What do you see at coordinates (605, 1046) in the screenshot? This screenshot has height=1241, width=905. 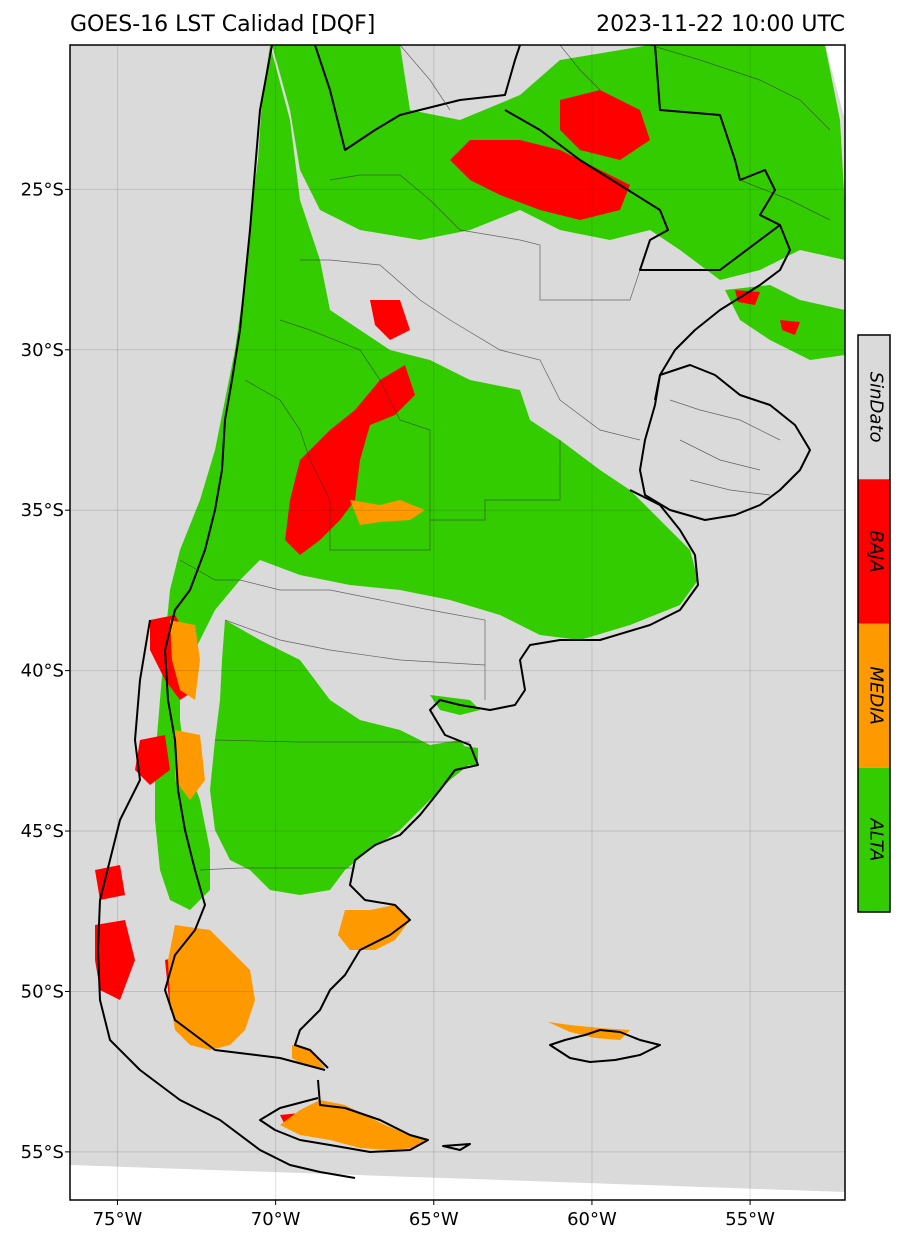 I see `malvinas-outline` at bounding box center [605, 1046].